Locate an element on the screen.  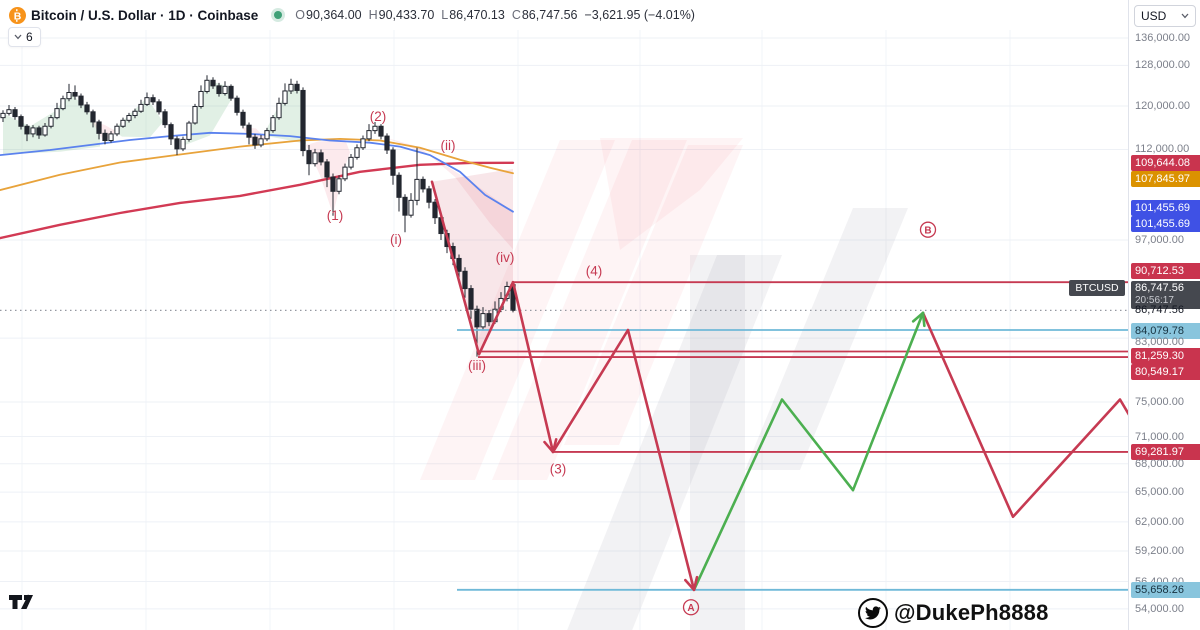
impulse-line is located at coordinates (472, 268).